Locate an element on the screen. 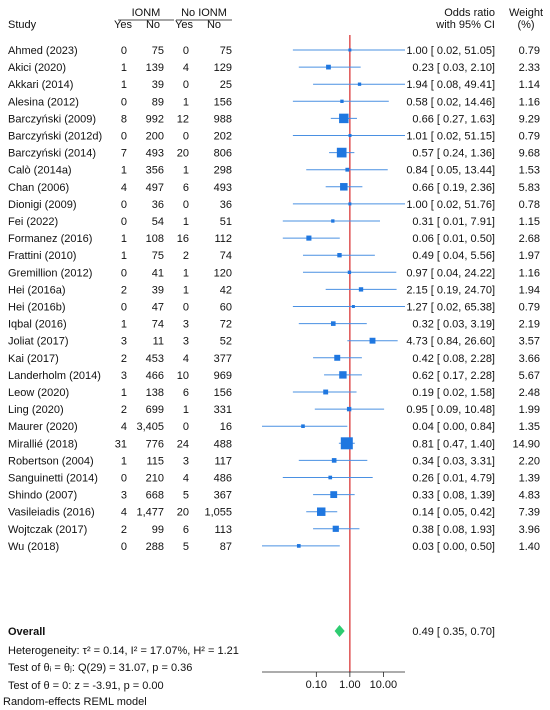  study-name: Landerholm (2014) is located at coordinates (54, 376).